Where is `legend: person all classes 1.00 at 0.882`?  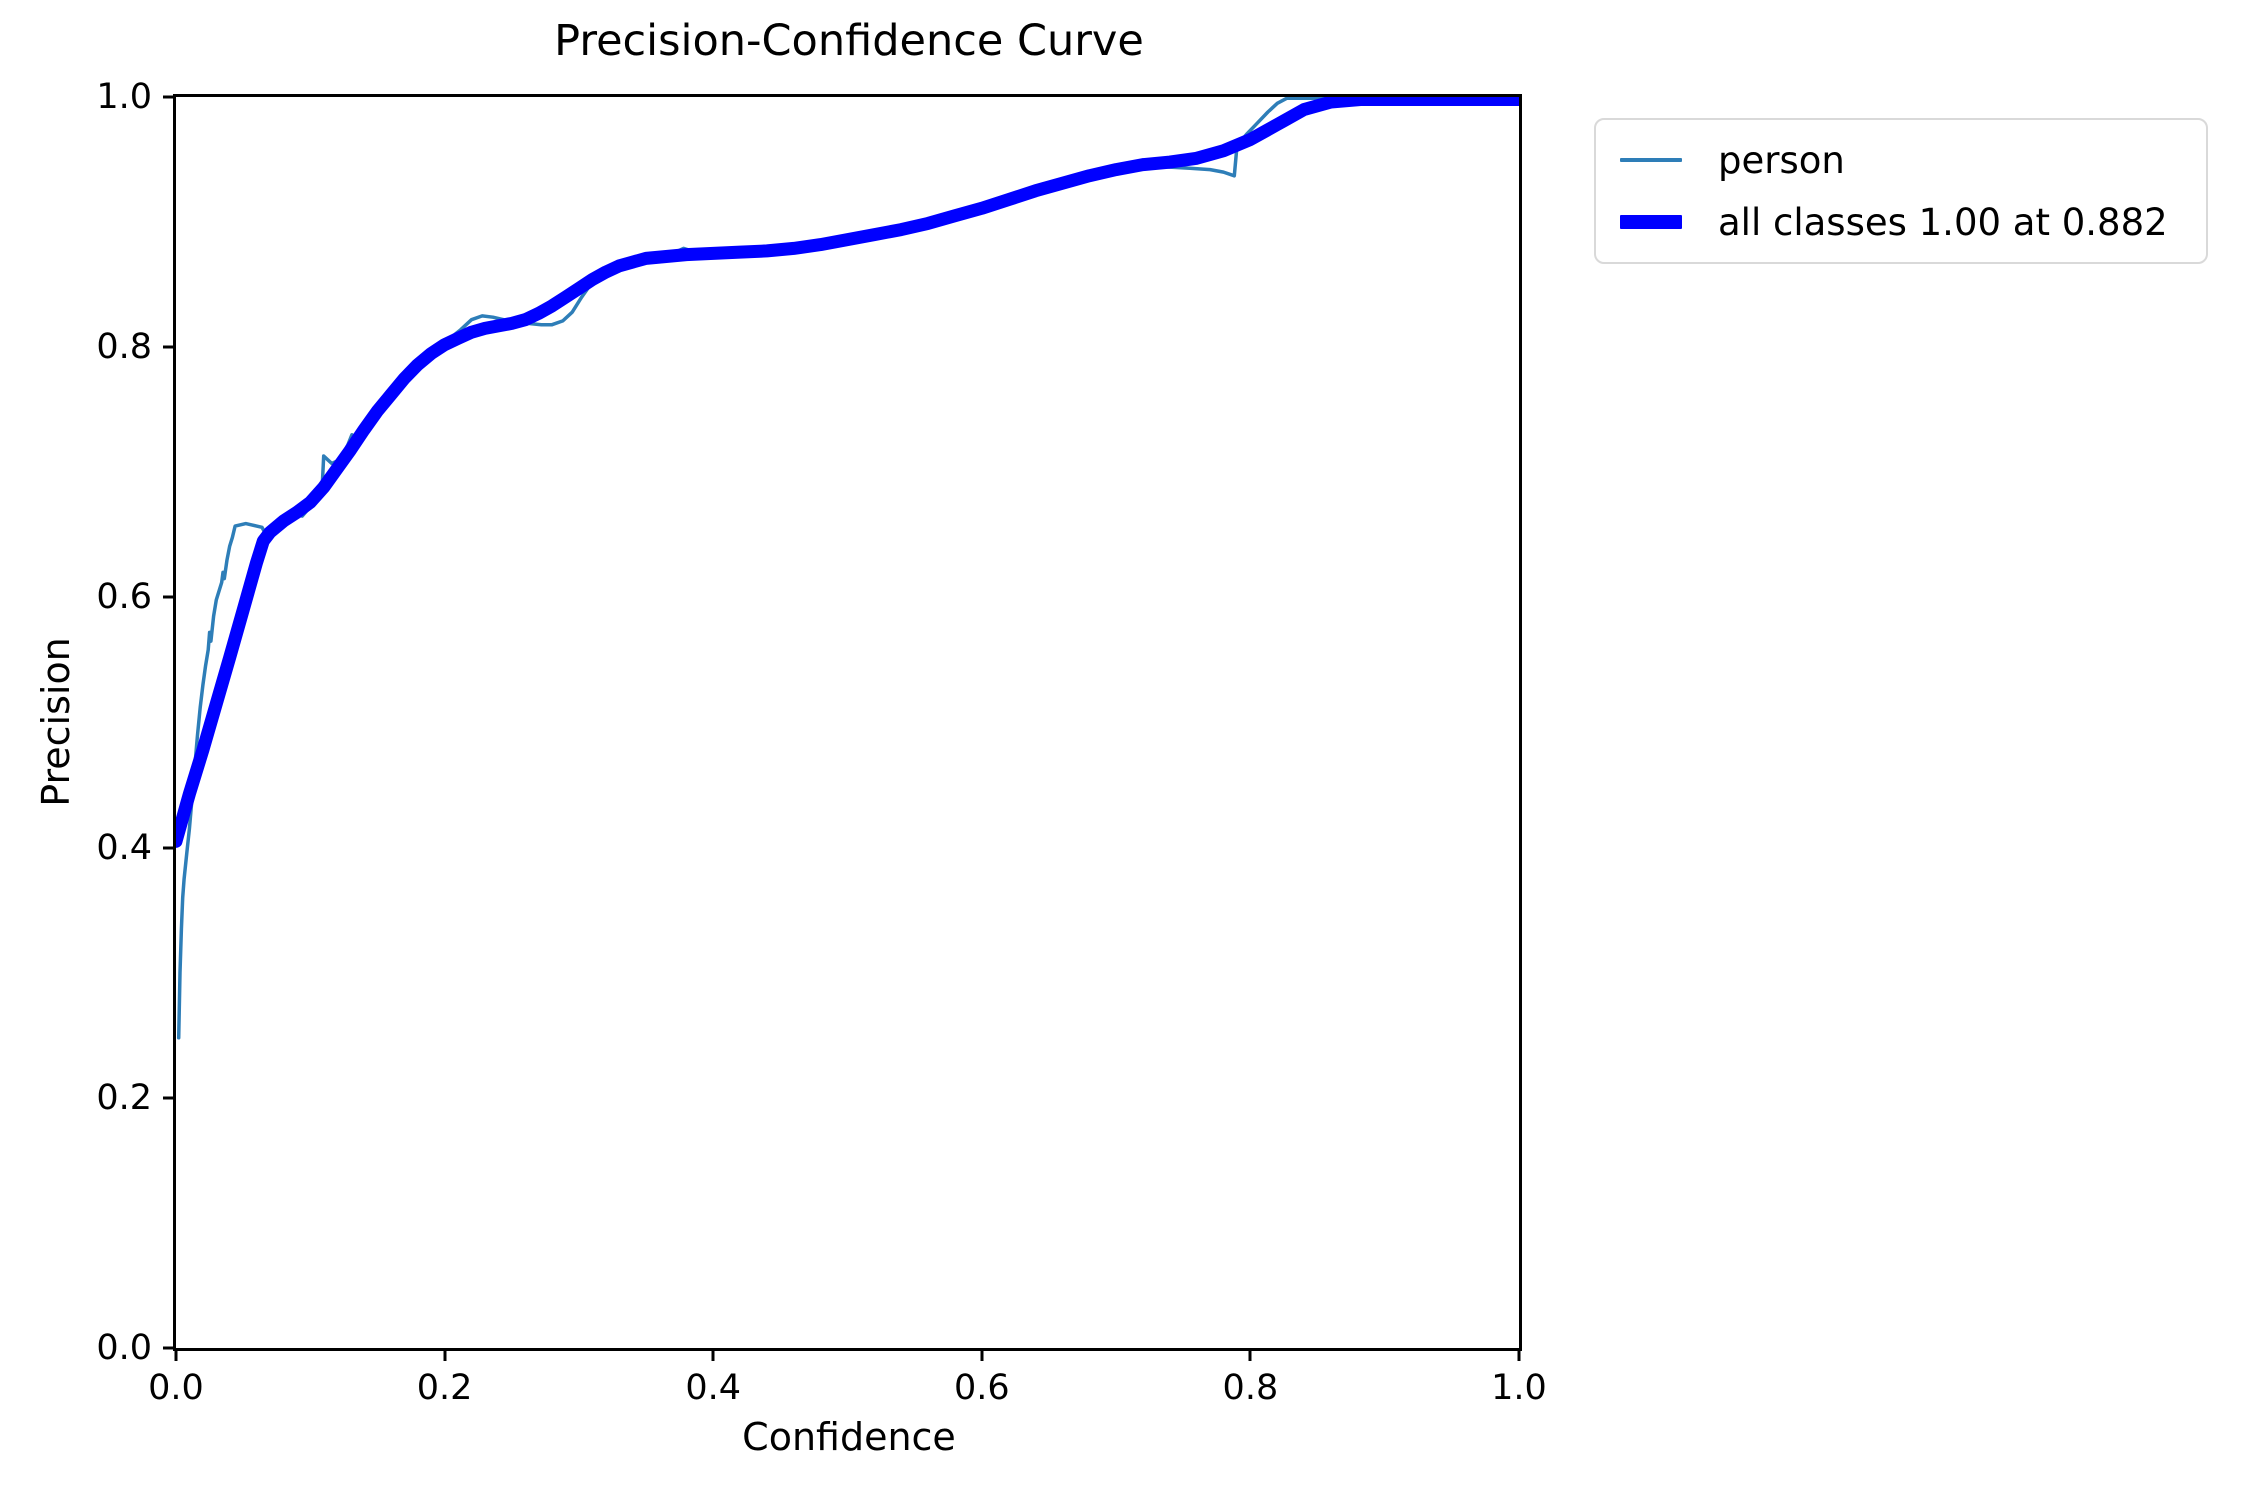 legend: person all classes 1.00 at 0.882 is located at coordinates (1901, 191).